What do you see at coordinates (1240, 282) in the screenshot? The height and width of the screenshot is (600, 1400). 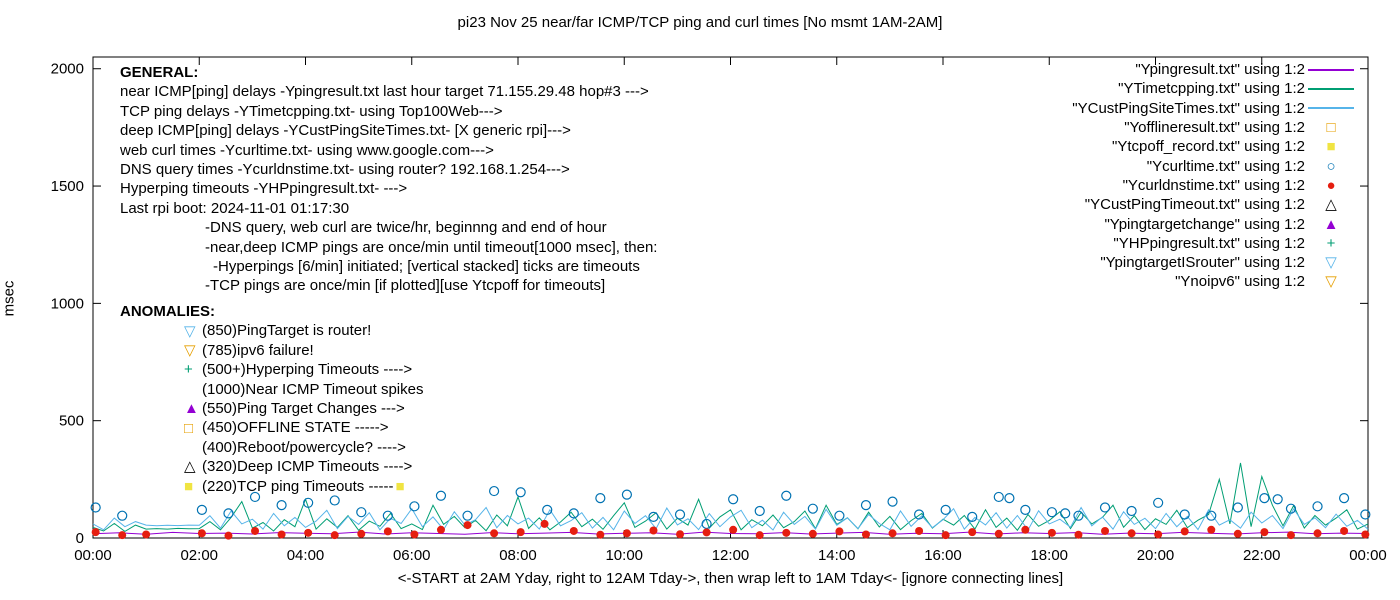 I see `legend-label: "Ynoipv6" using 1:2` at bounding box center [1240, 282].